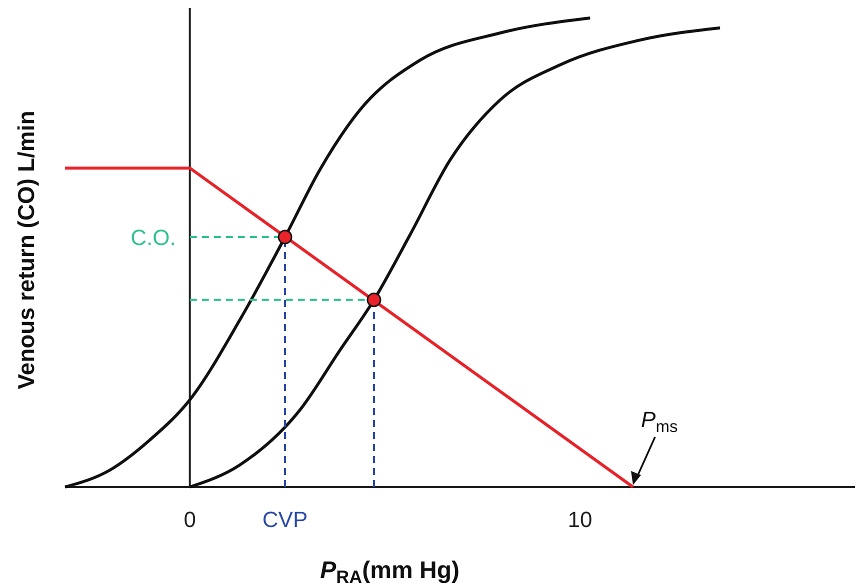 The height and width of the screenshot is (588, 860). What do you see at coordinates (190, 519) in the screenshot?
I see `x-tick-label: 0` at bounding box center [190, 519].